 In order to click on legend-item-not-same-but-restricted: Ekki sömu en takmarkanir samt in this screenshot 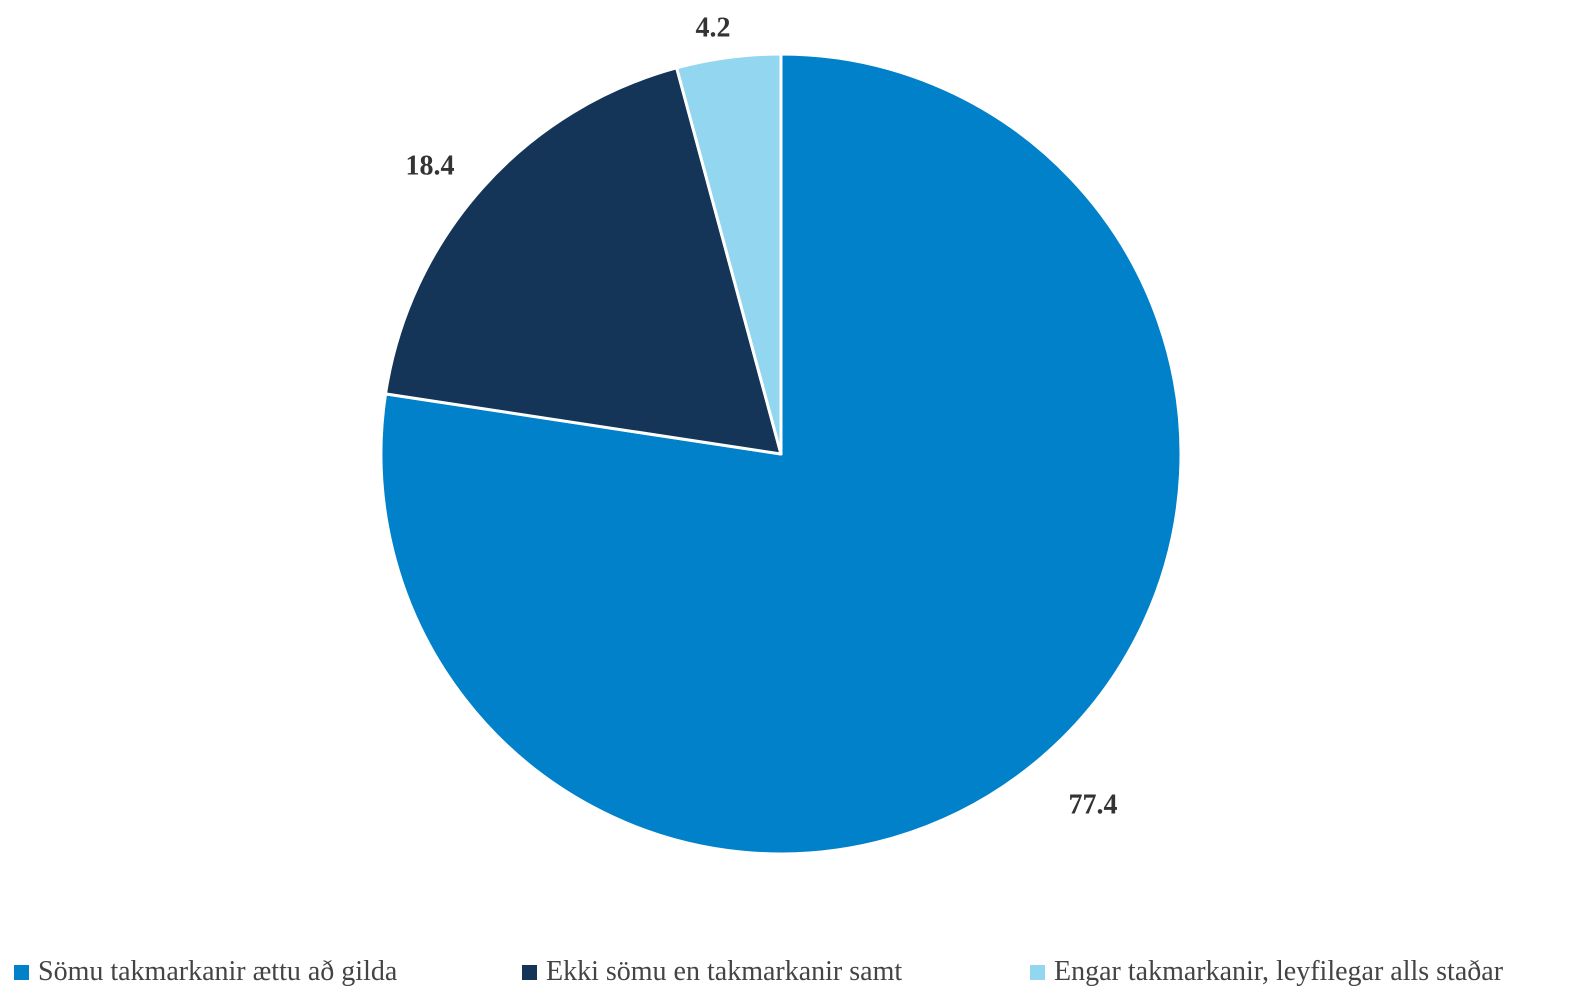, I will do `click(712, 972)`.